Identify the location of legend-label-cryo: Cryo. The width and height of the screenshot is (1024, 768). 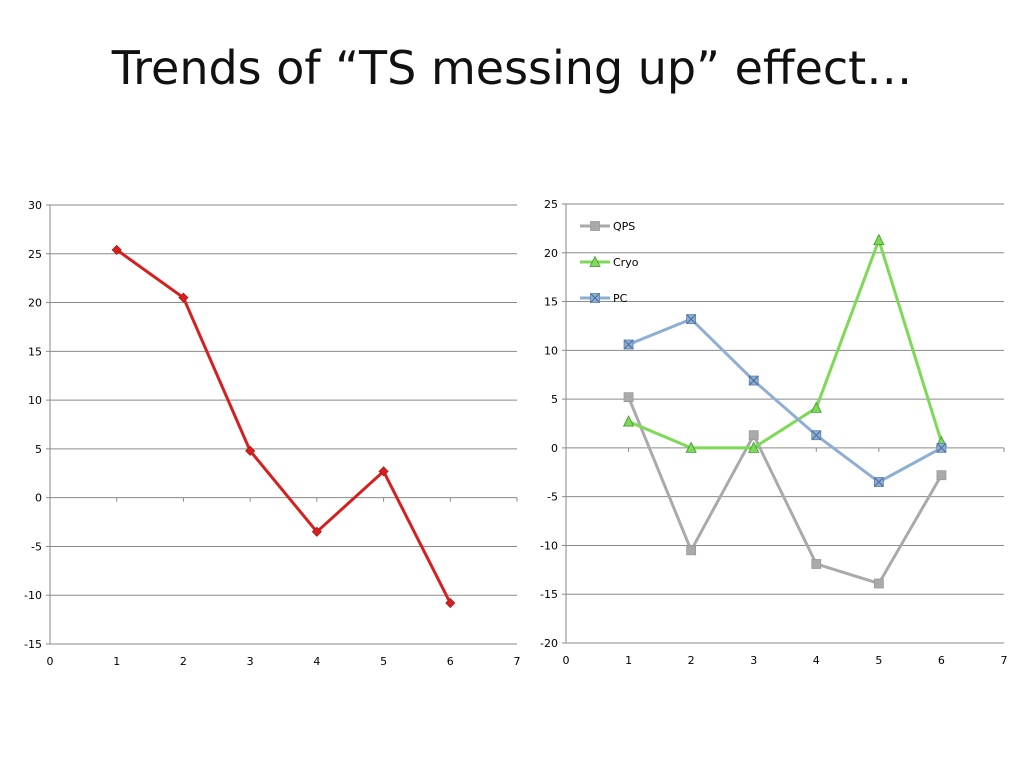
(626, 262).